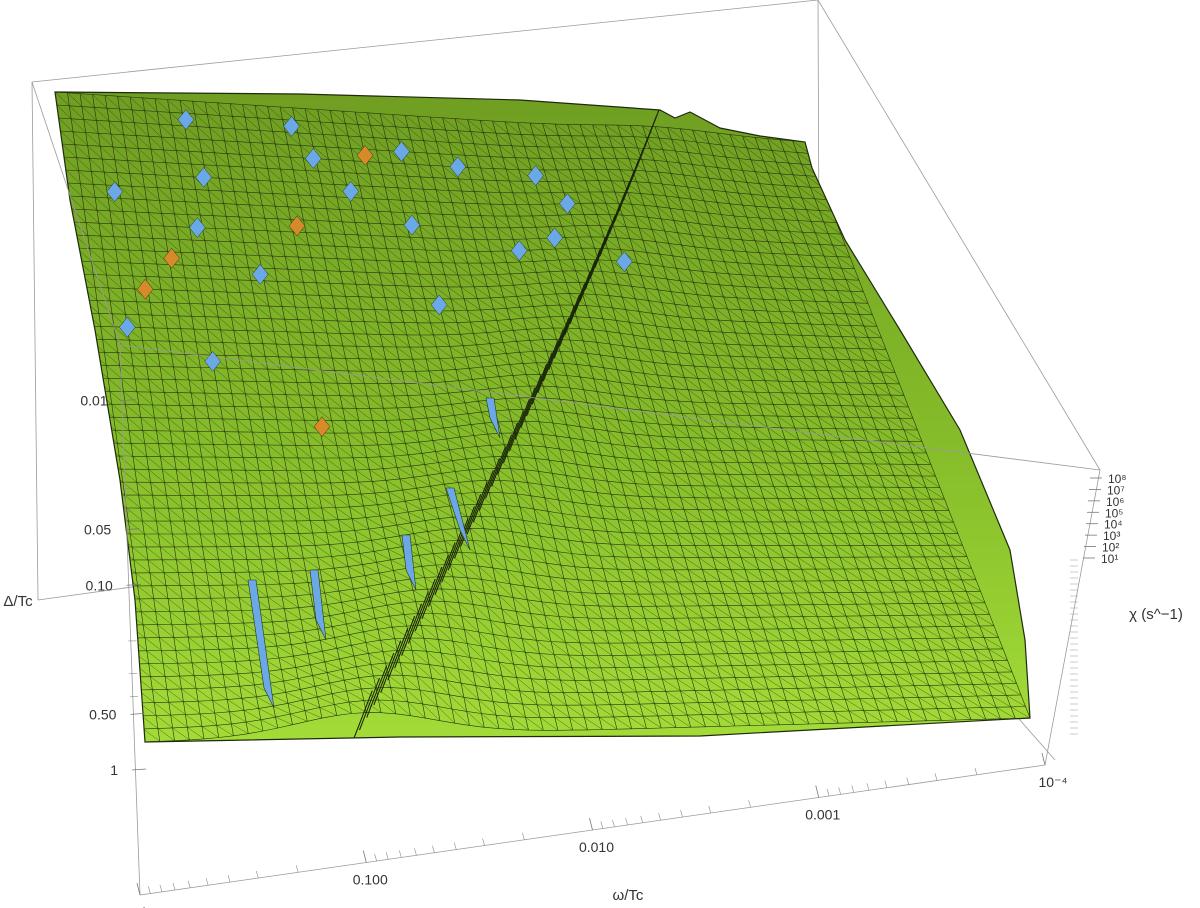 The image size is (1200, 908). I want to click on z-tick-label: 10², so click(1110, 548).